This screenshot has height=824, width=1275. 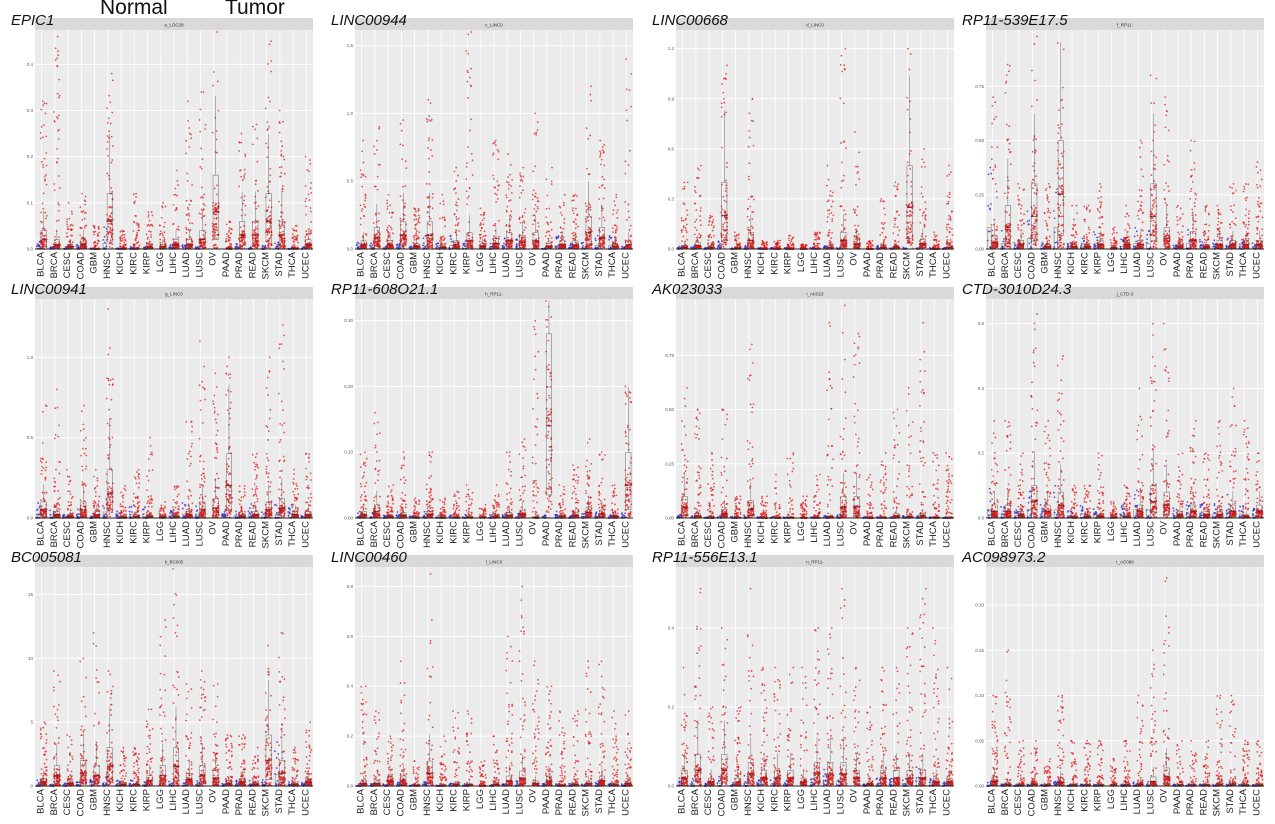 What do you see at coordinates (350, 45) in the screenshot?
I see `y-tick-label: 1.5` at bounding box center [350, 45].